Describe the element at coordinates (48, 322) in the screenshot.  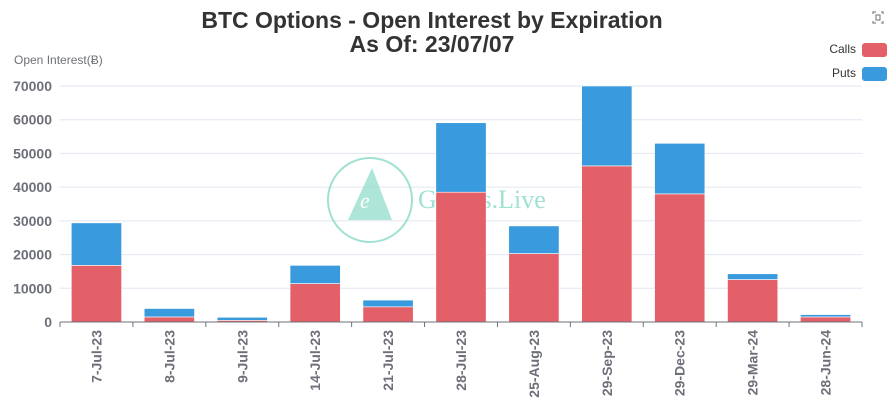
I see `y-tick-label: 0` at that location.